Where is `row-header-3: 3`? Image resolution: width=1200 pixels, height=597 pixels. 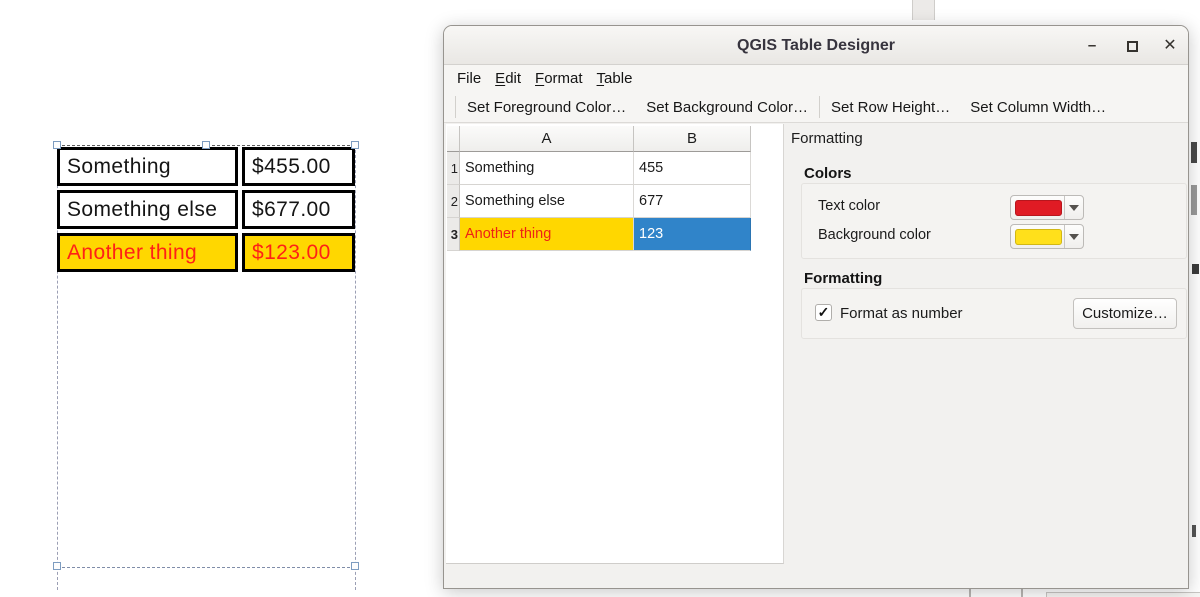
row-header-3: 3 is located at coordinates (453, 234).